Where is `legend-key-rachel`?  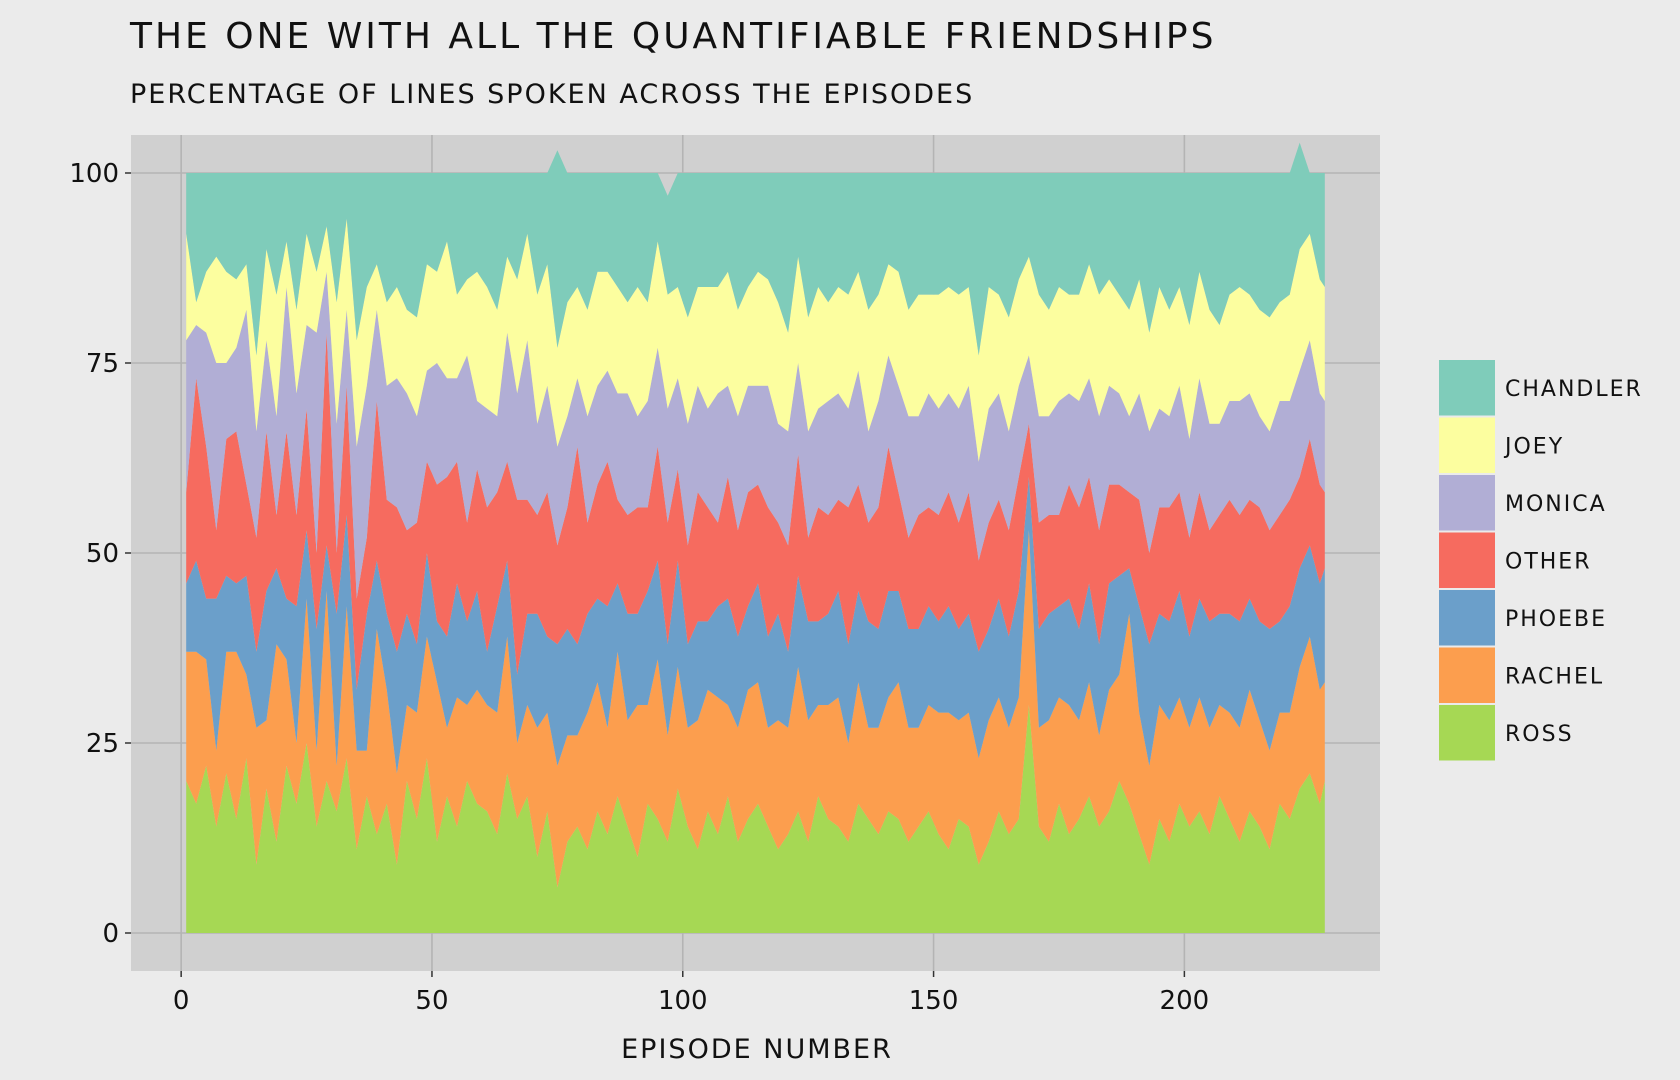 legend-key-rachel is located at coordinates (1467, 675).